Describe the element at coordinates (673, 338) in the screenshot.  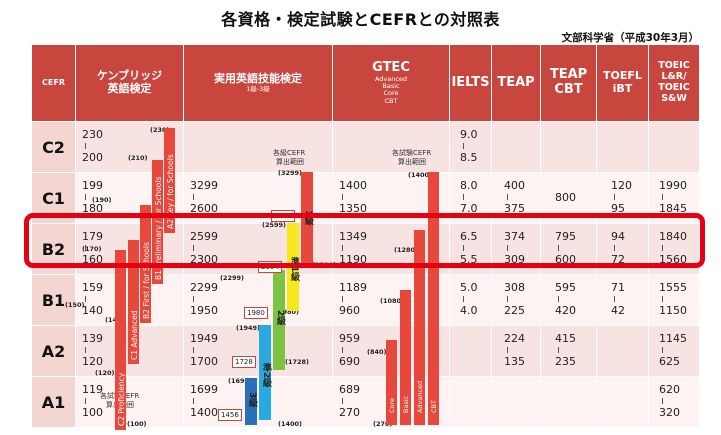
I see `toeic-score-upper: 1145` at that location.